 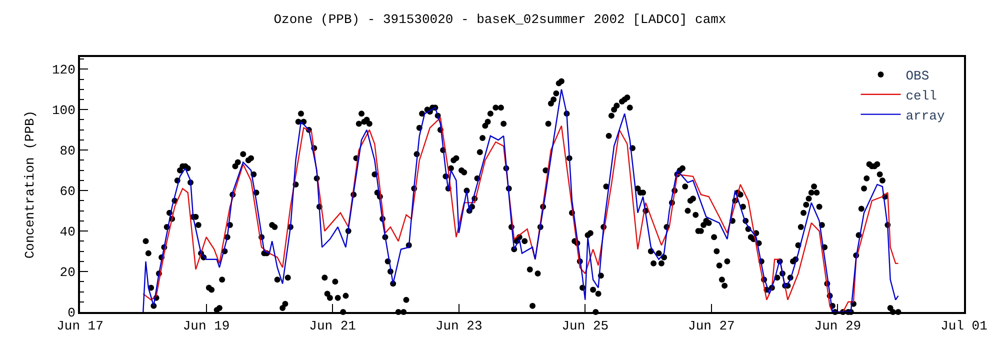 I want to click on y-tick-label: 100, so click(x=64, y=110).